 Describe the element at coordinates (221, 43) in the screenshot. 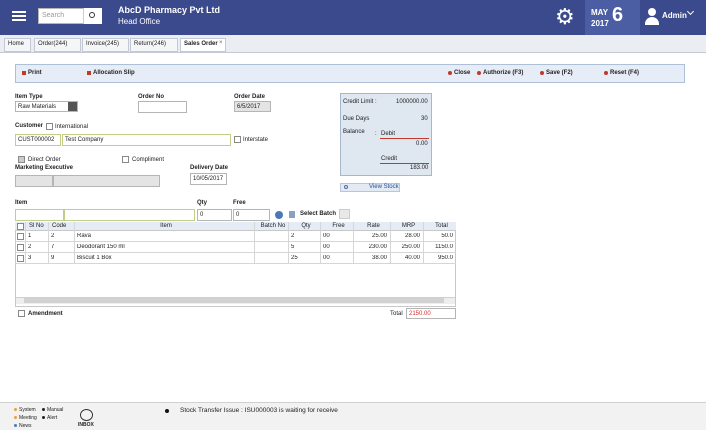

I see `tab-close: ×` at that location.